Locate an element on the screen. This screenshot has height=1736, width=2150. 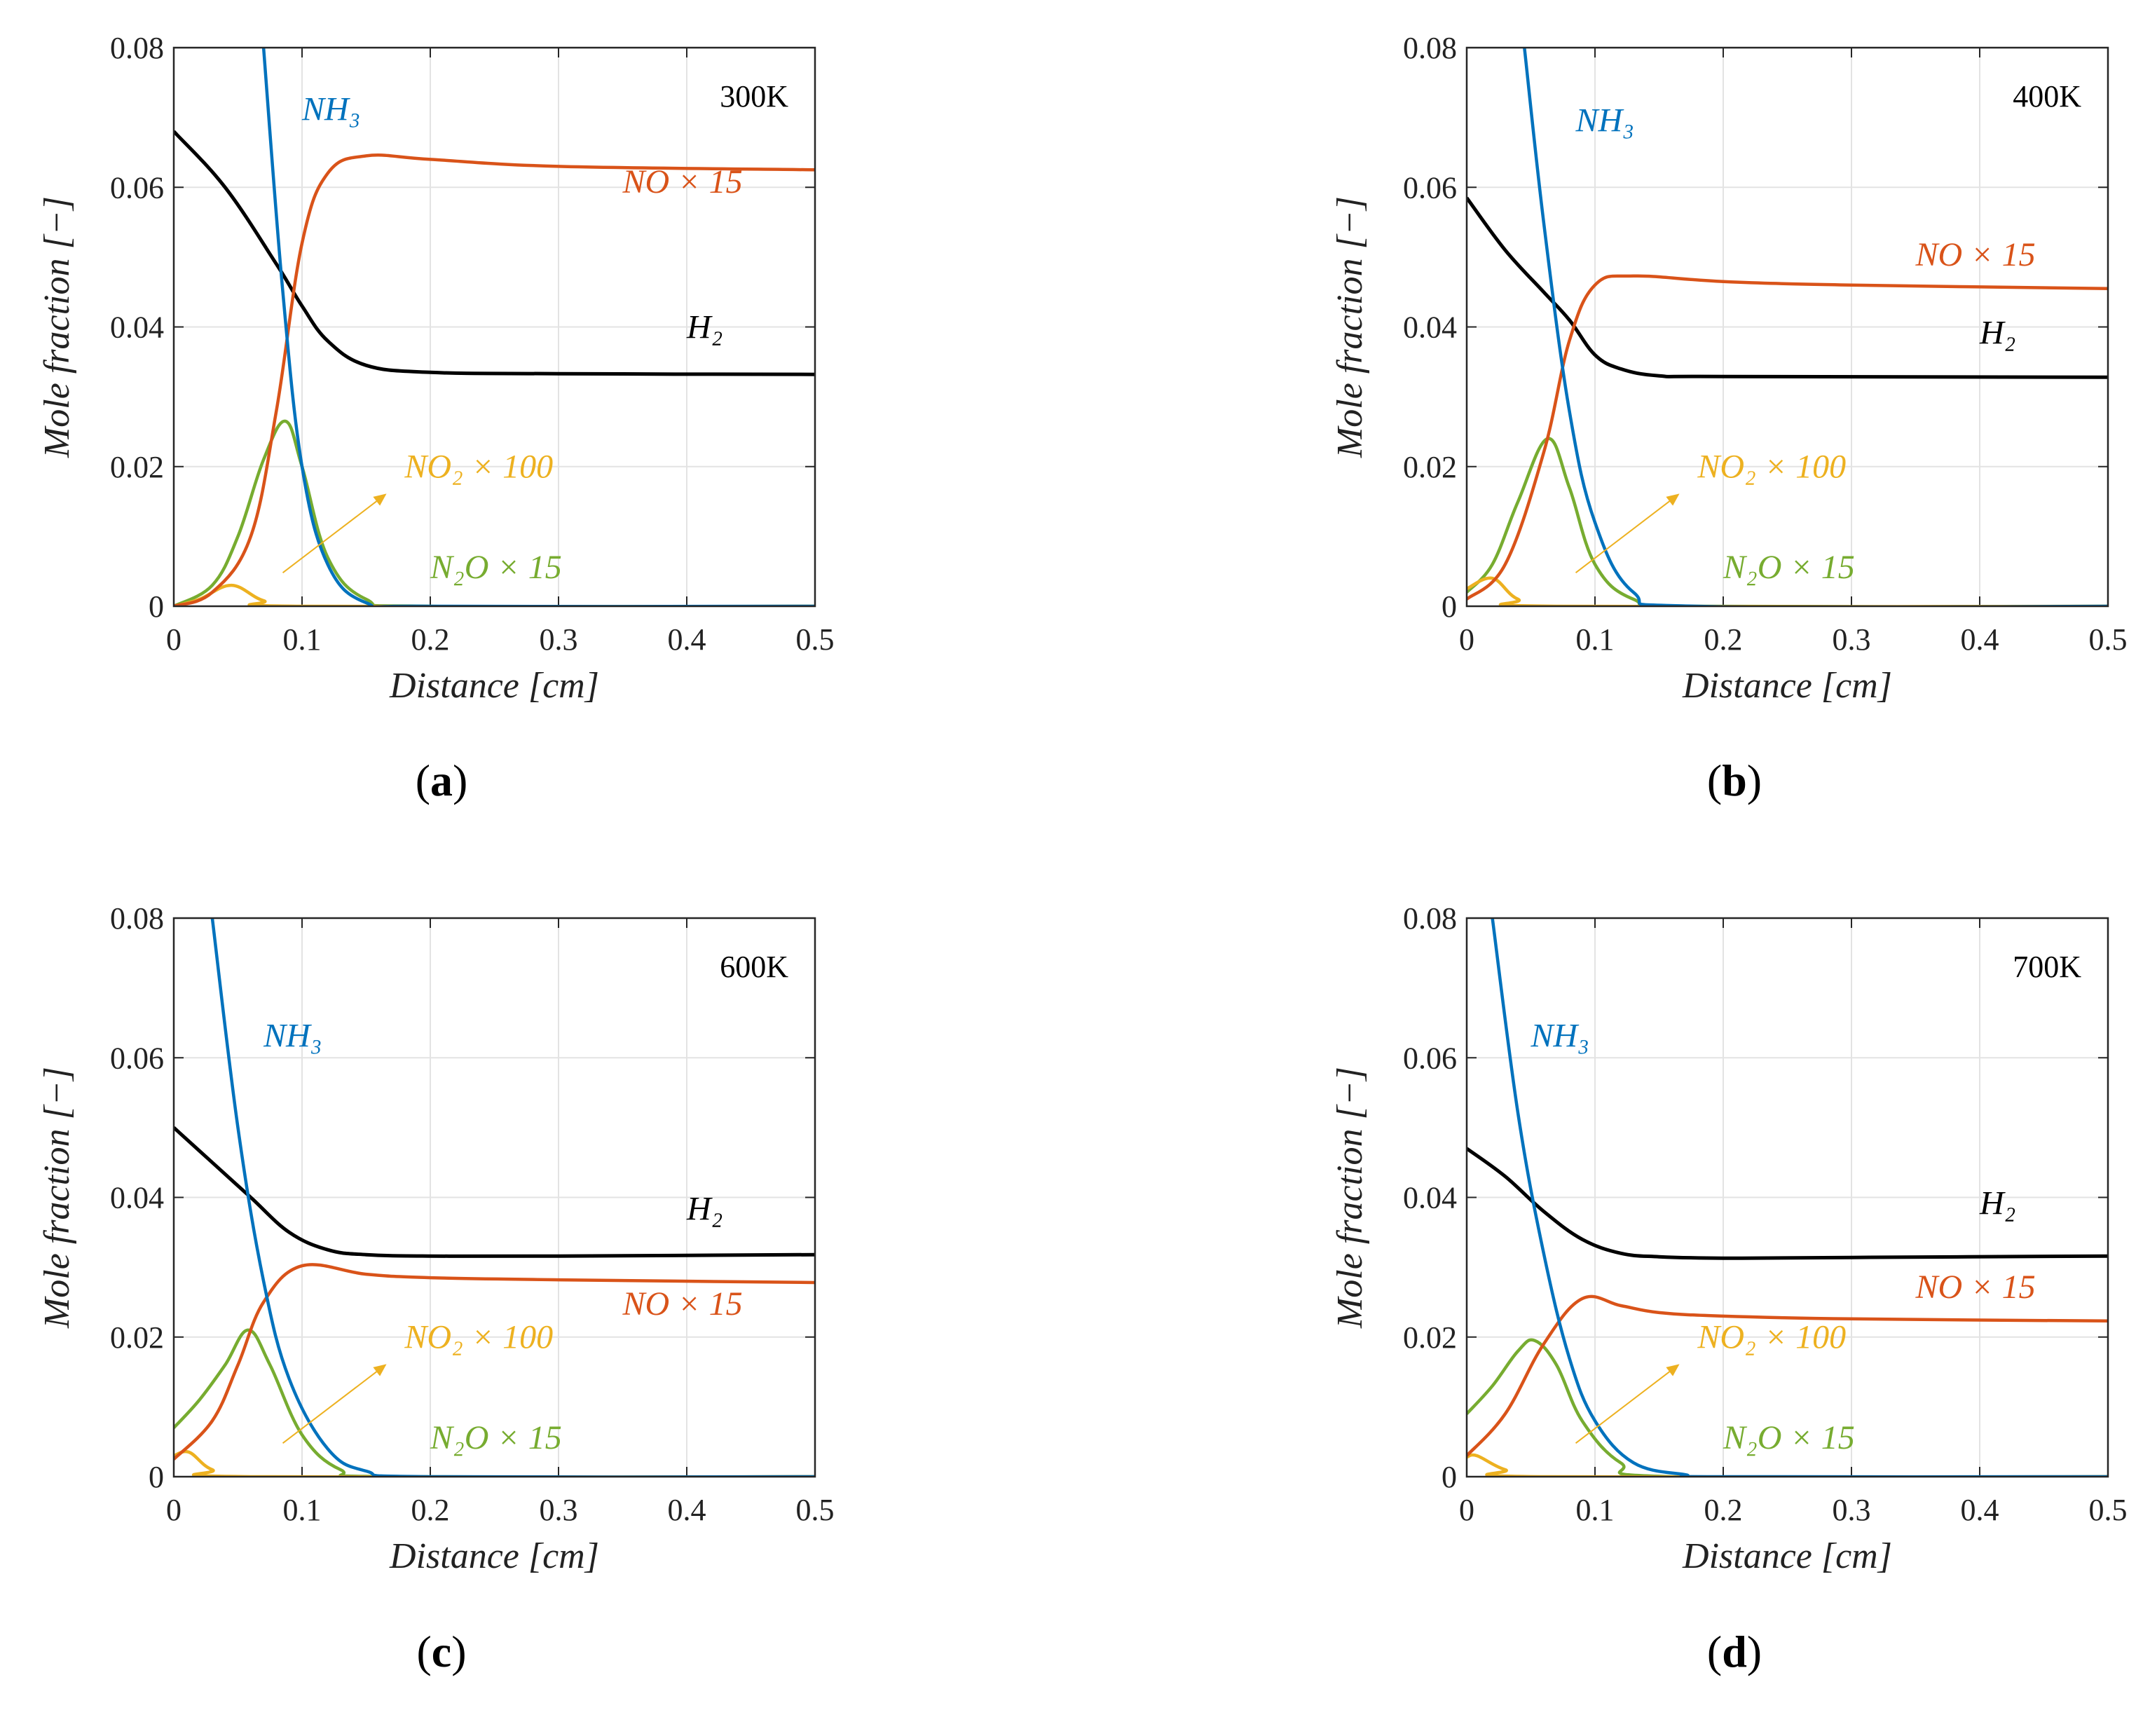
panel-caption: (a) is located at coordinates (442, 780).